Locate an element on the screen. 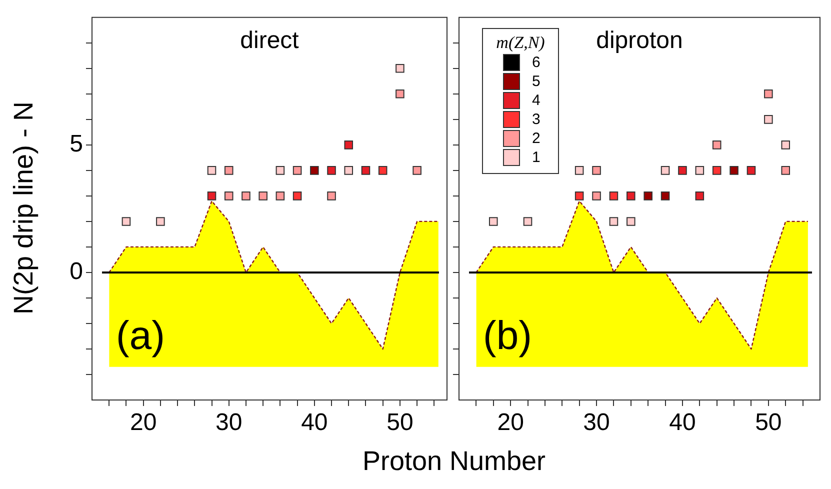 The height and width of the screenshot is (489, 831). annotation: (a) is located at coordinates (140, 336).